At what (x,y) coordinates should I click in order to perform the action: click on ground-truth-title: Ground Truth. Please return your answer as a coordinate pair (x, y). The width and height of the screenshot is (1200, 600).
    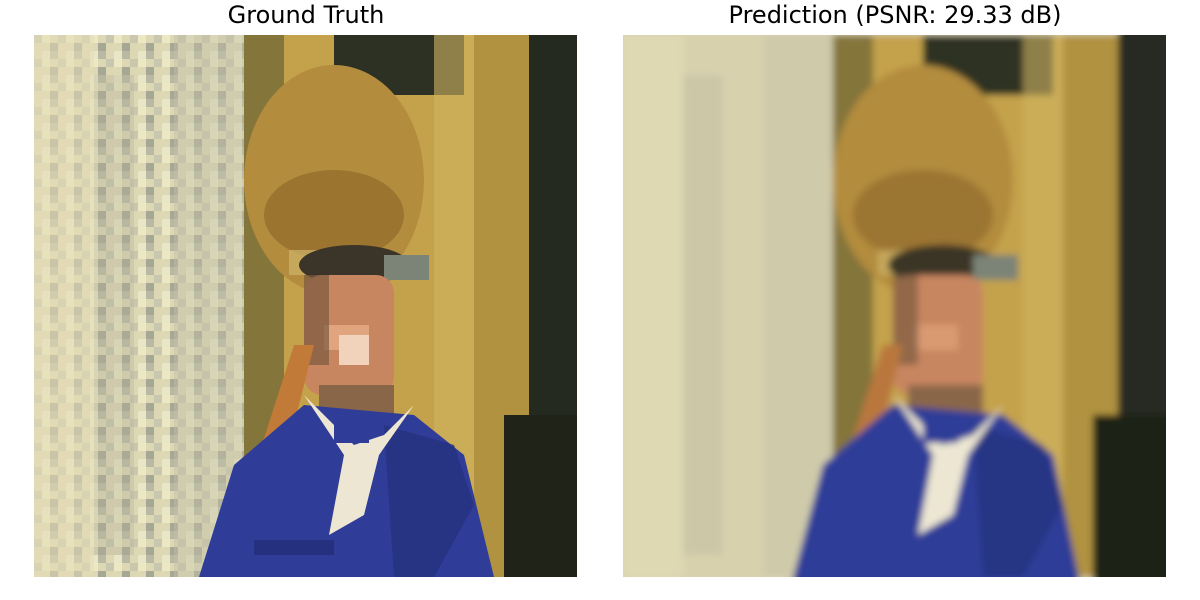
    Looking at the image, I should click on (306, 15).